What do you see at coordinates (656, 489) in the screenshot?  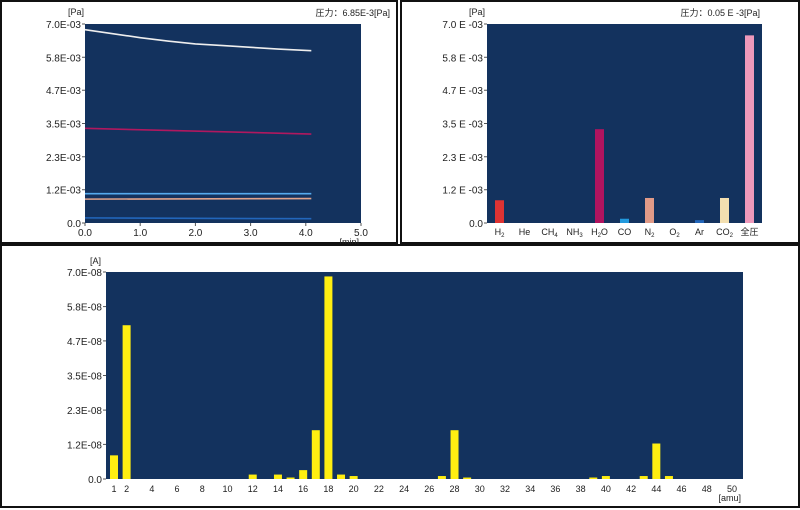 I see `x-tick-label: 44` at bounding box center [656, 489].